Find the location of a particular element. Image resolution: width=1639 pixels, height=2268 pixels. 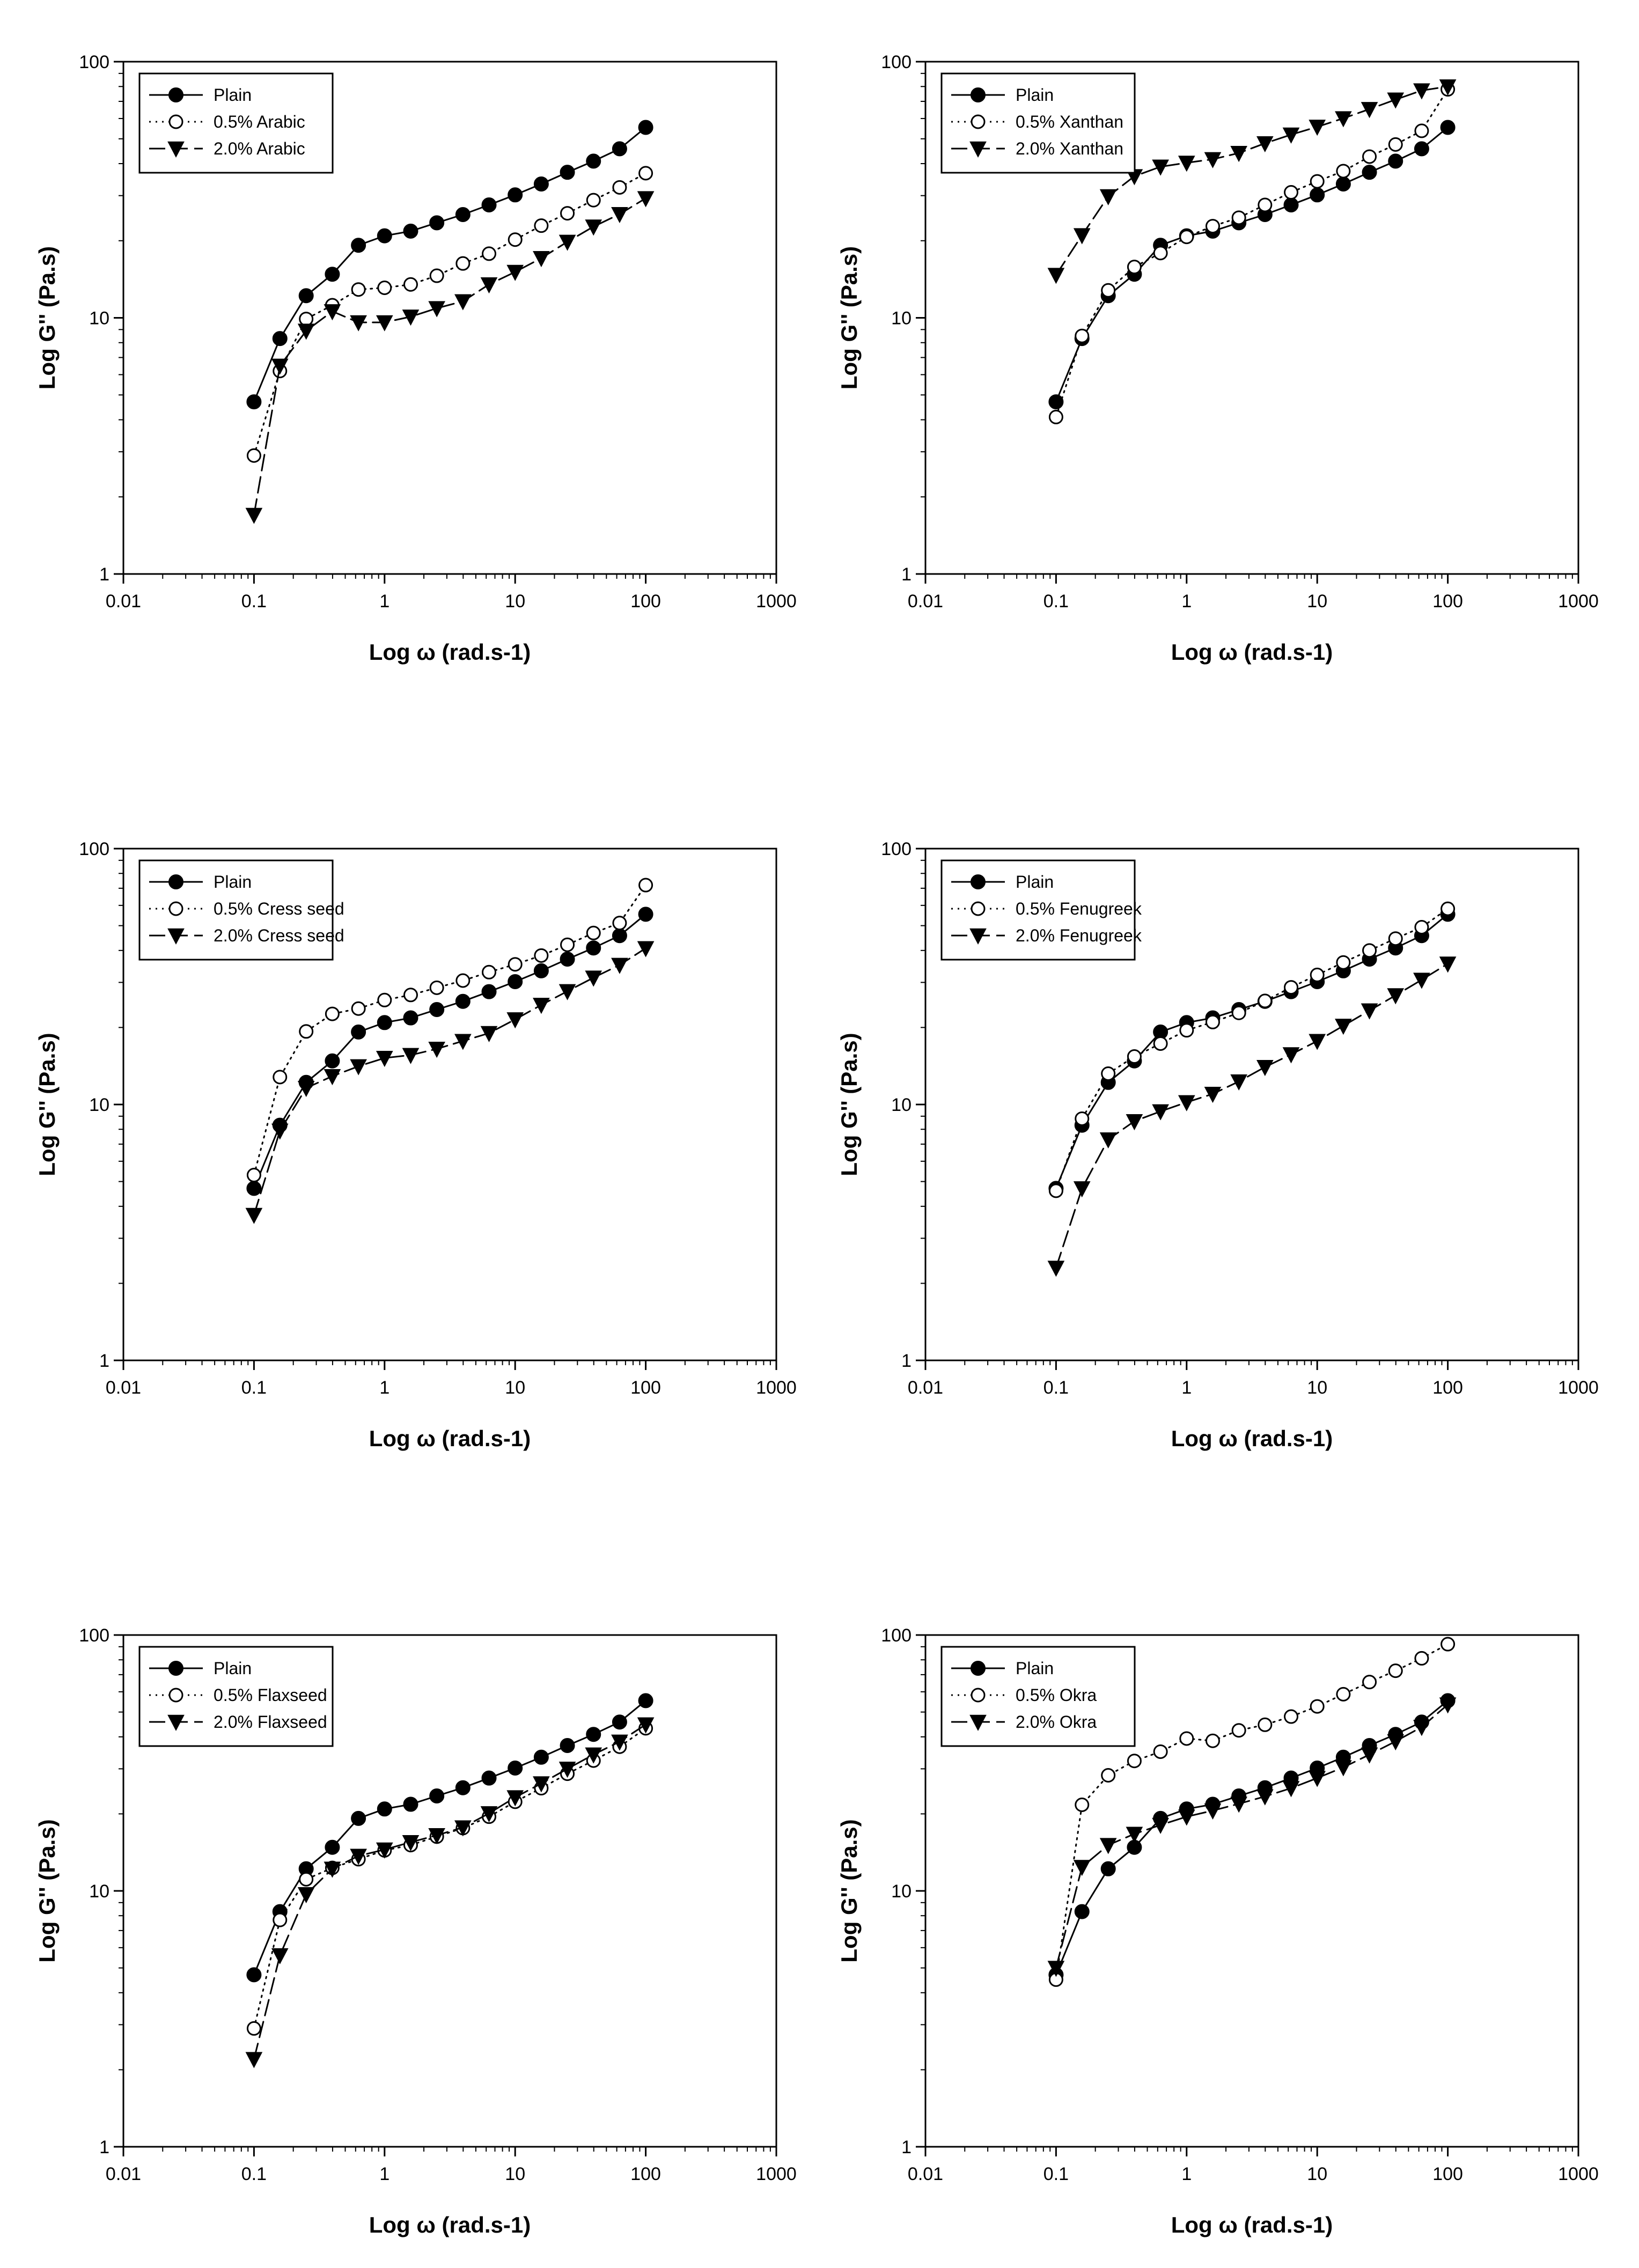

series-0-5pct-arabic is located at coordinates (449, 314).